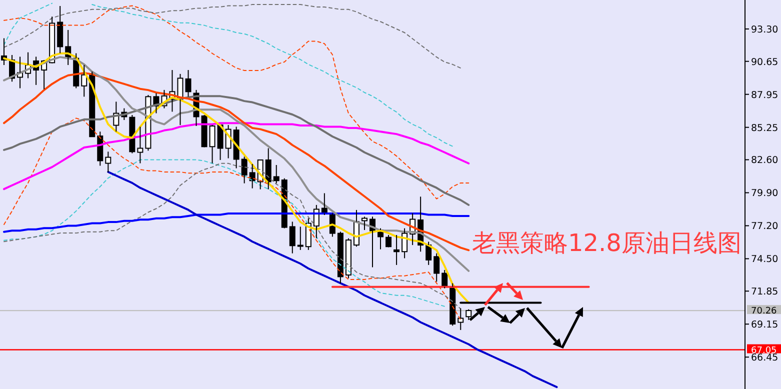 This screenshot has height=389, width=781. Describe the element at coordinates (764, 128) in the screenshot. I see `y-tick-label: 85.25` at that location.